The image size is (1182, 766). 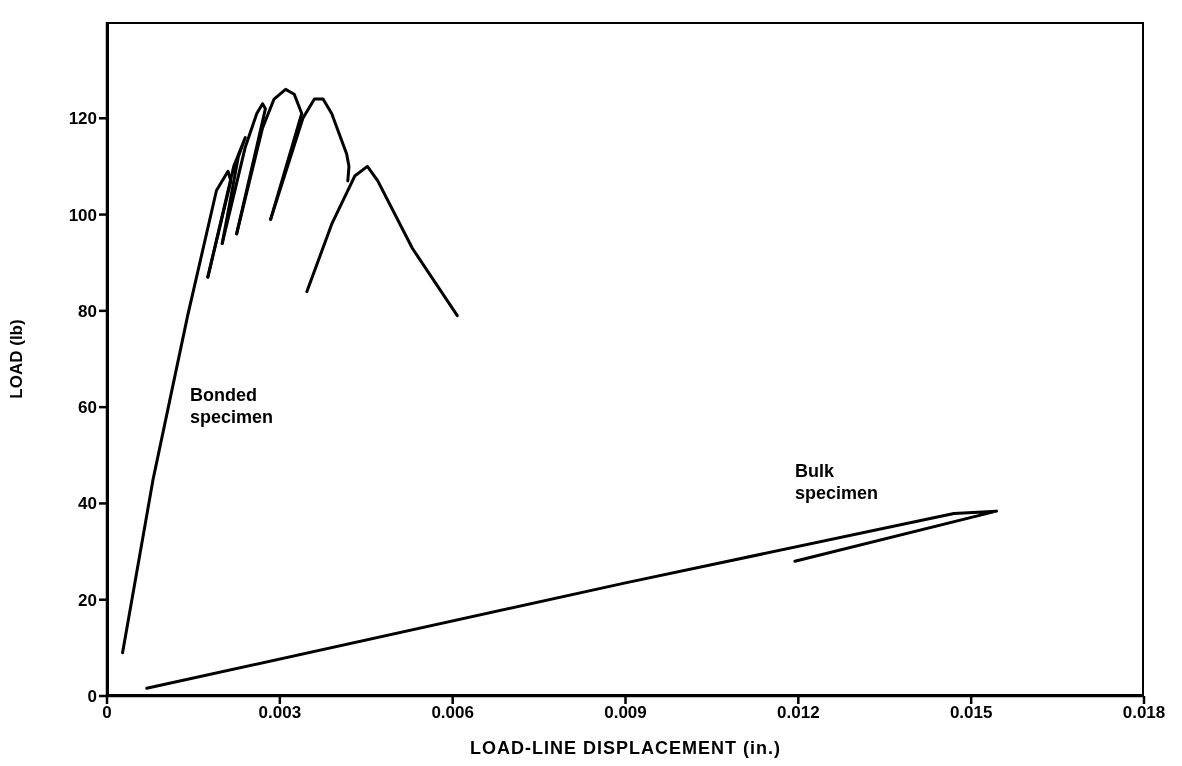 I want to click on y-tick-label: 0, so click(x=92, y=697).